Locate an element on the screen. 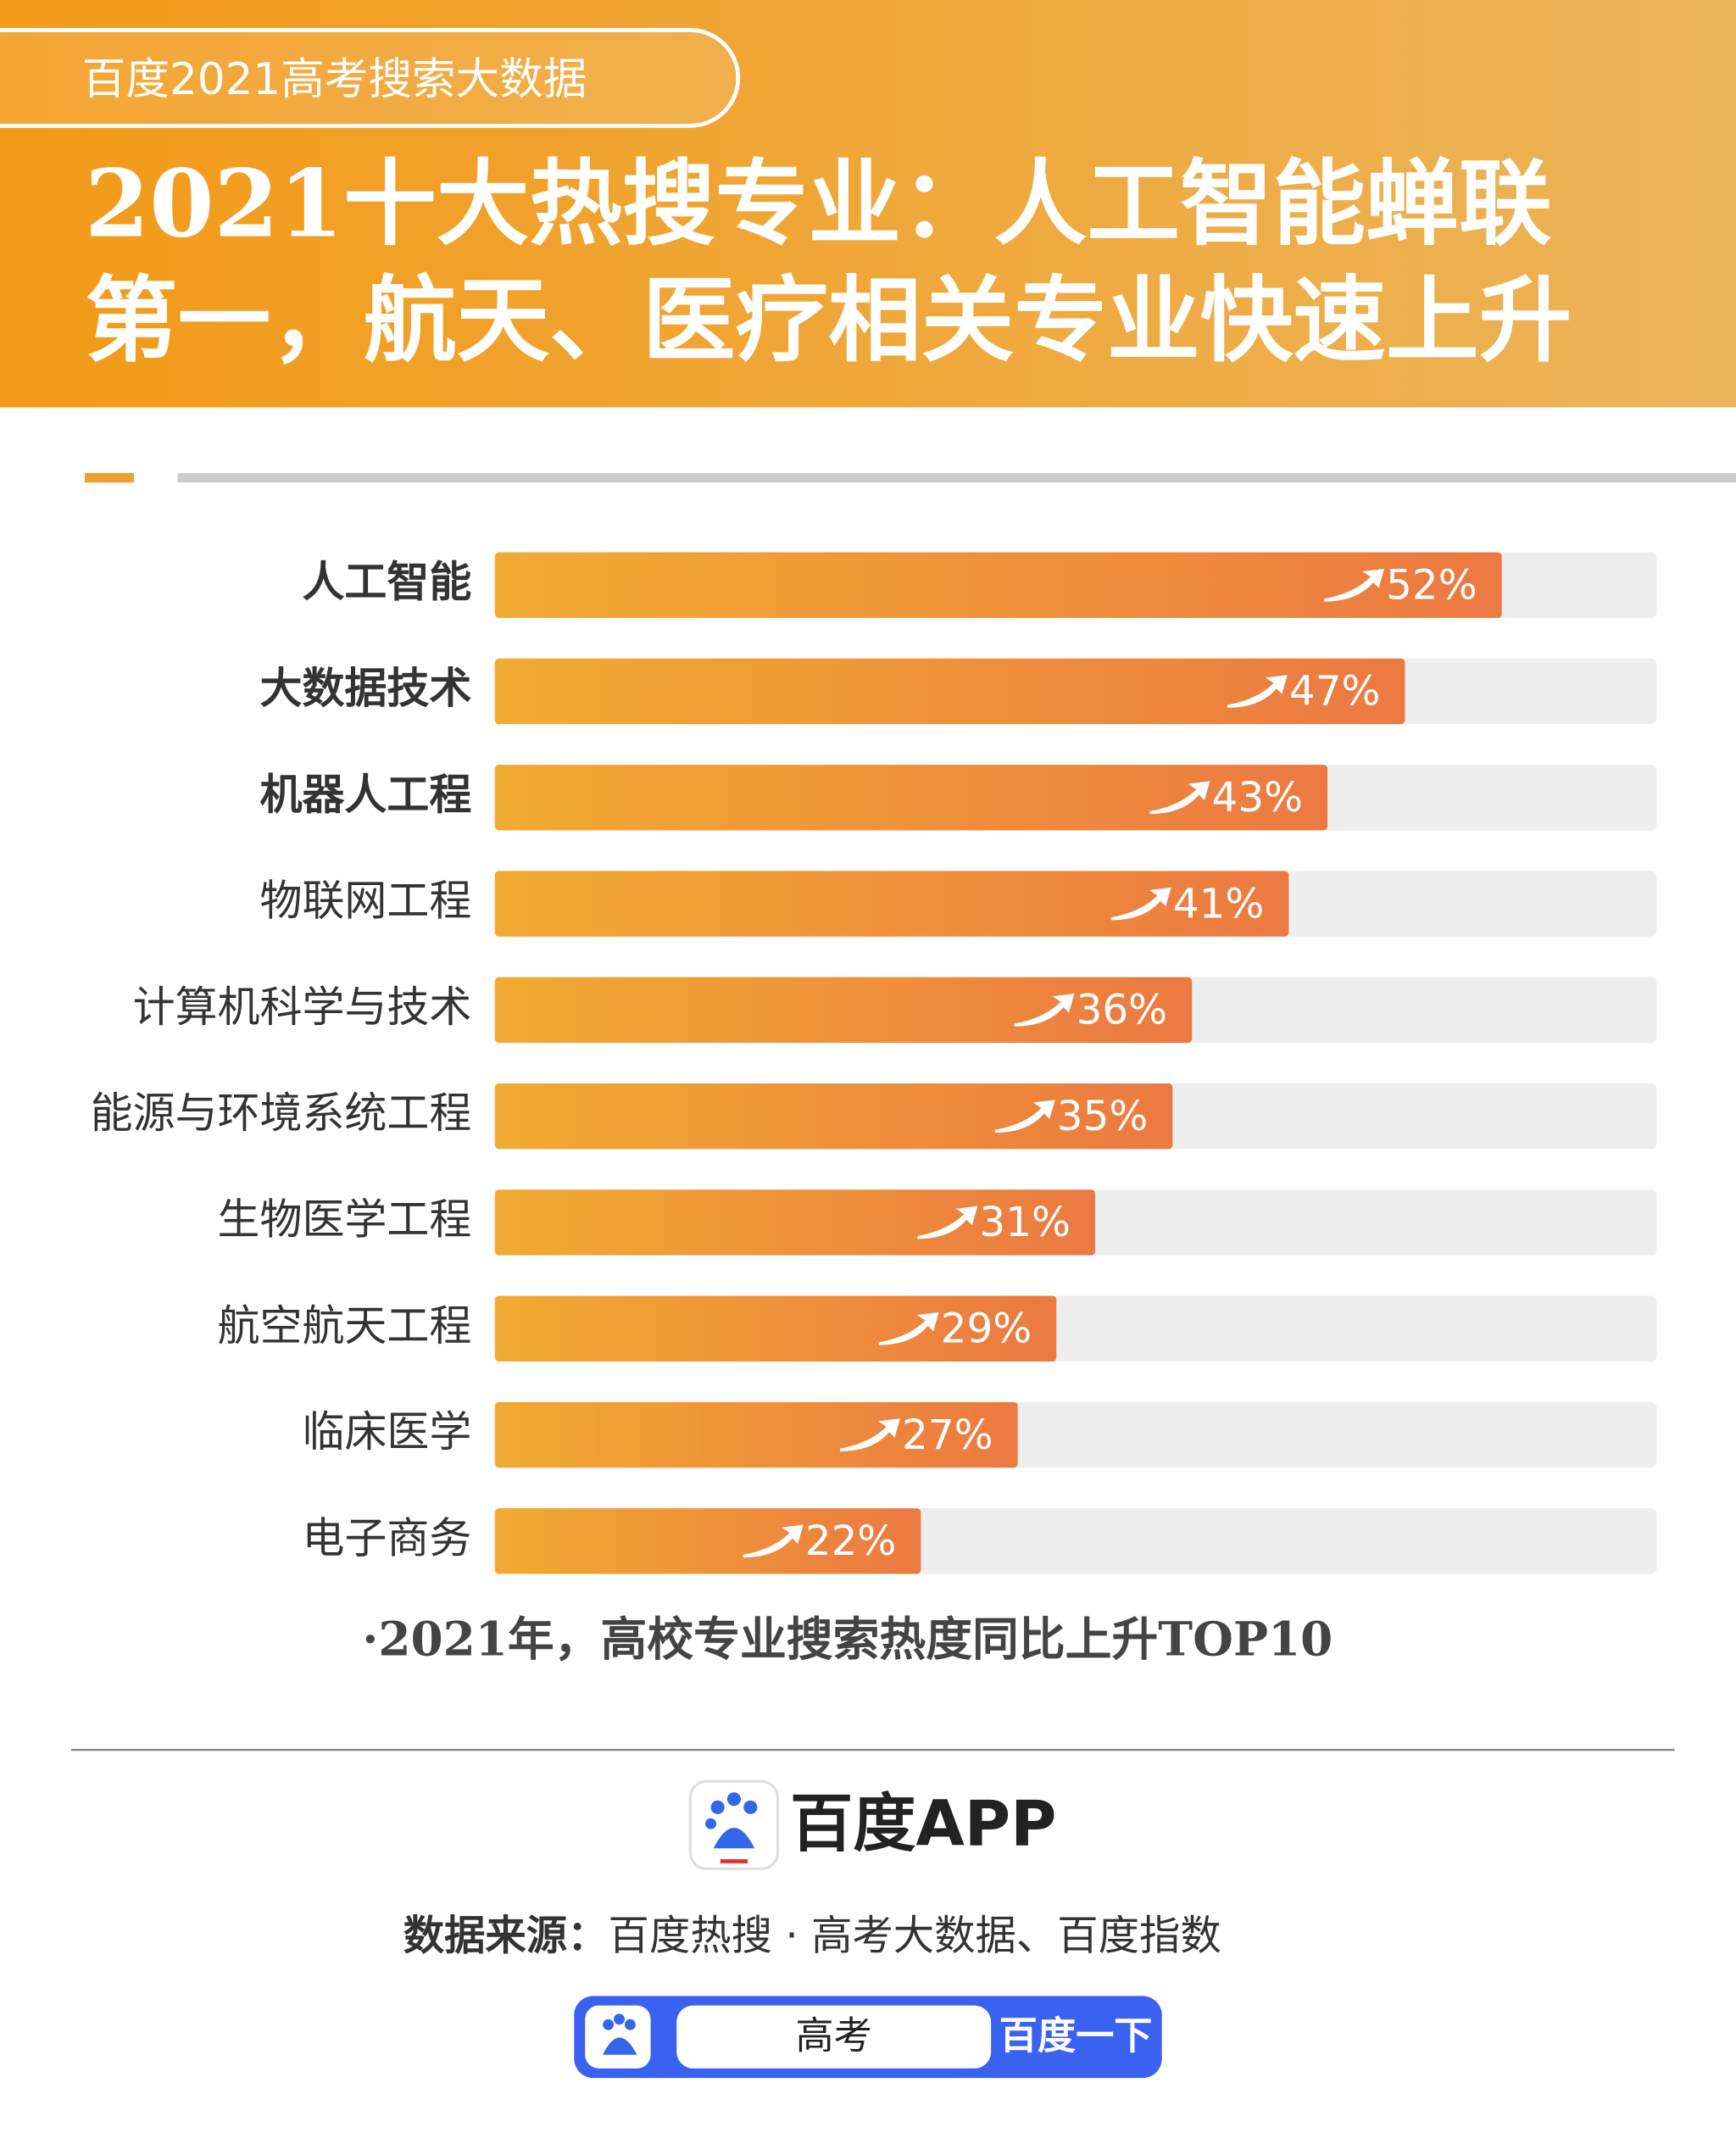  value-label: 43% is located at coordinates (1258, 797).